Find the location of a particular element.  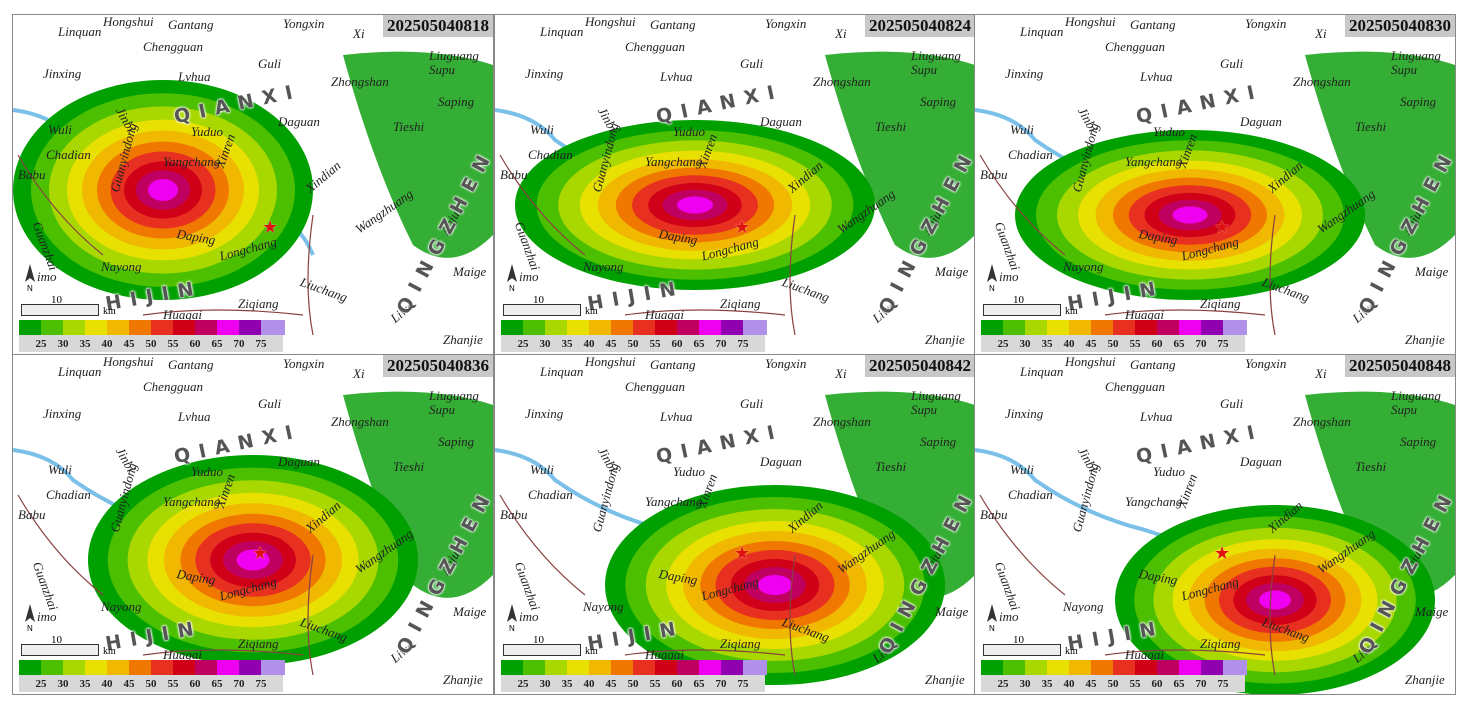

location-star-icon: ★ is located at coordinates (742, 227).